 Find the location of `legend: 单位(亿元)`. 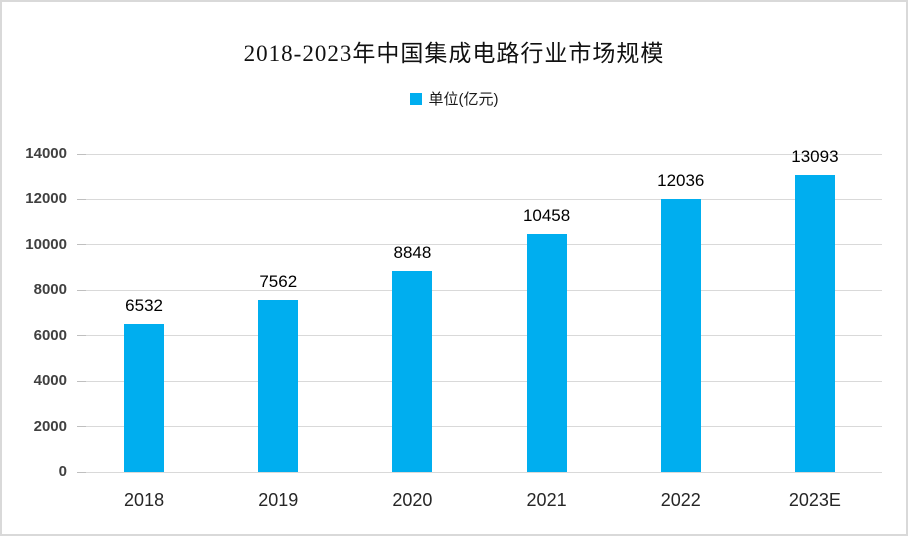

legend: 单位(亿元) is located at coordinates (454, 98).